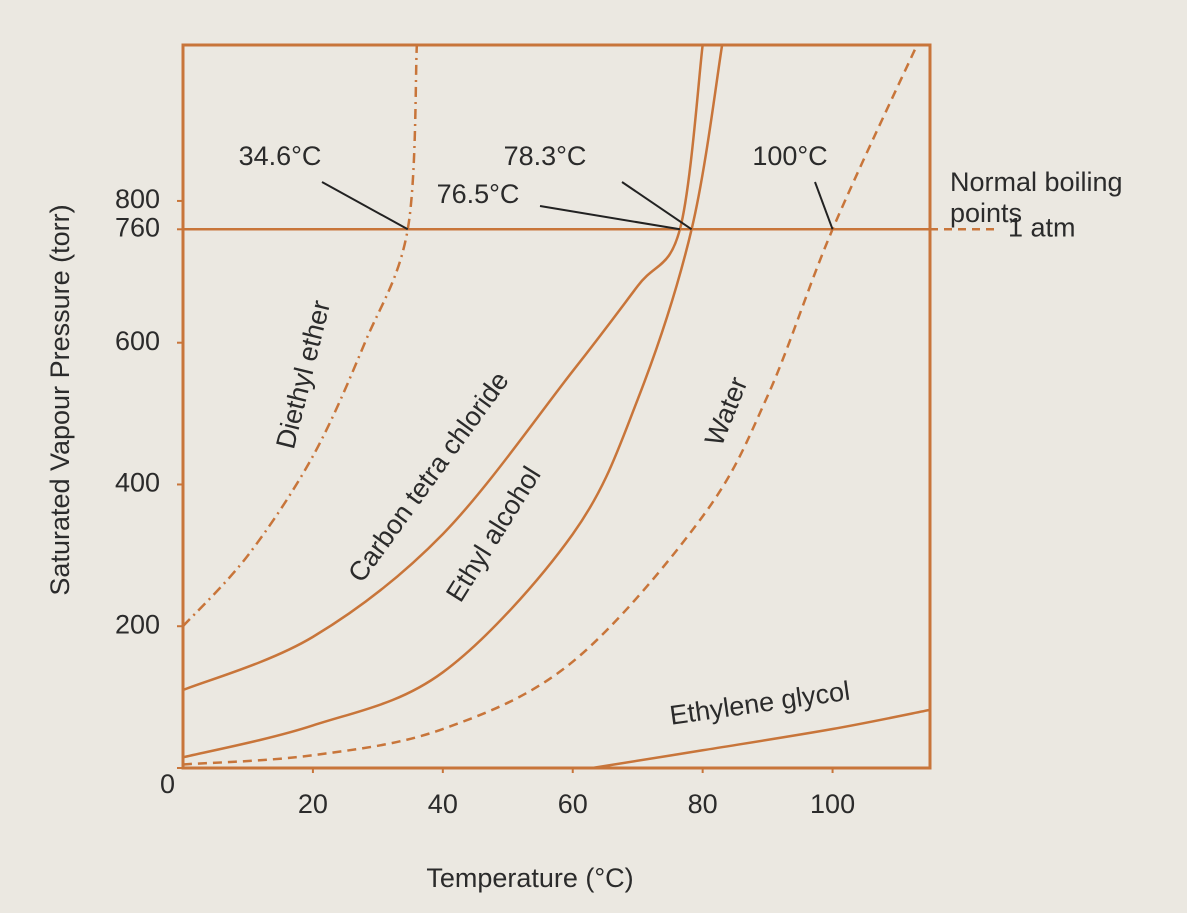  I want to click on y-tick-label: 200, so click(137, 624).